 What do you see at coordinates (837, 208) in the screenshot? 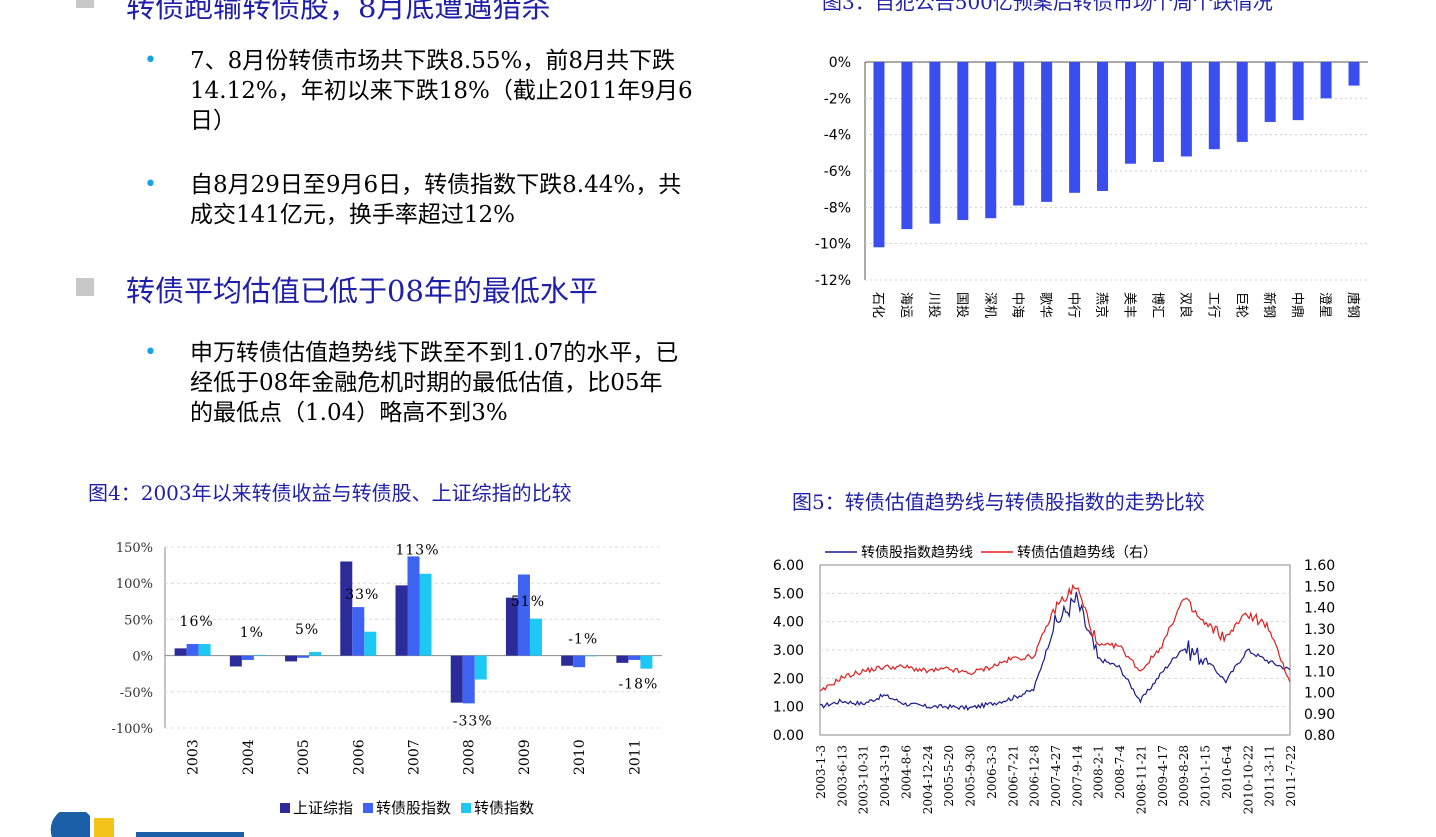
I see `fig3-y-tick-label: -8%` at bounding box center [837, 208].